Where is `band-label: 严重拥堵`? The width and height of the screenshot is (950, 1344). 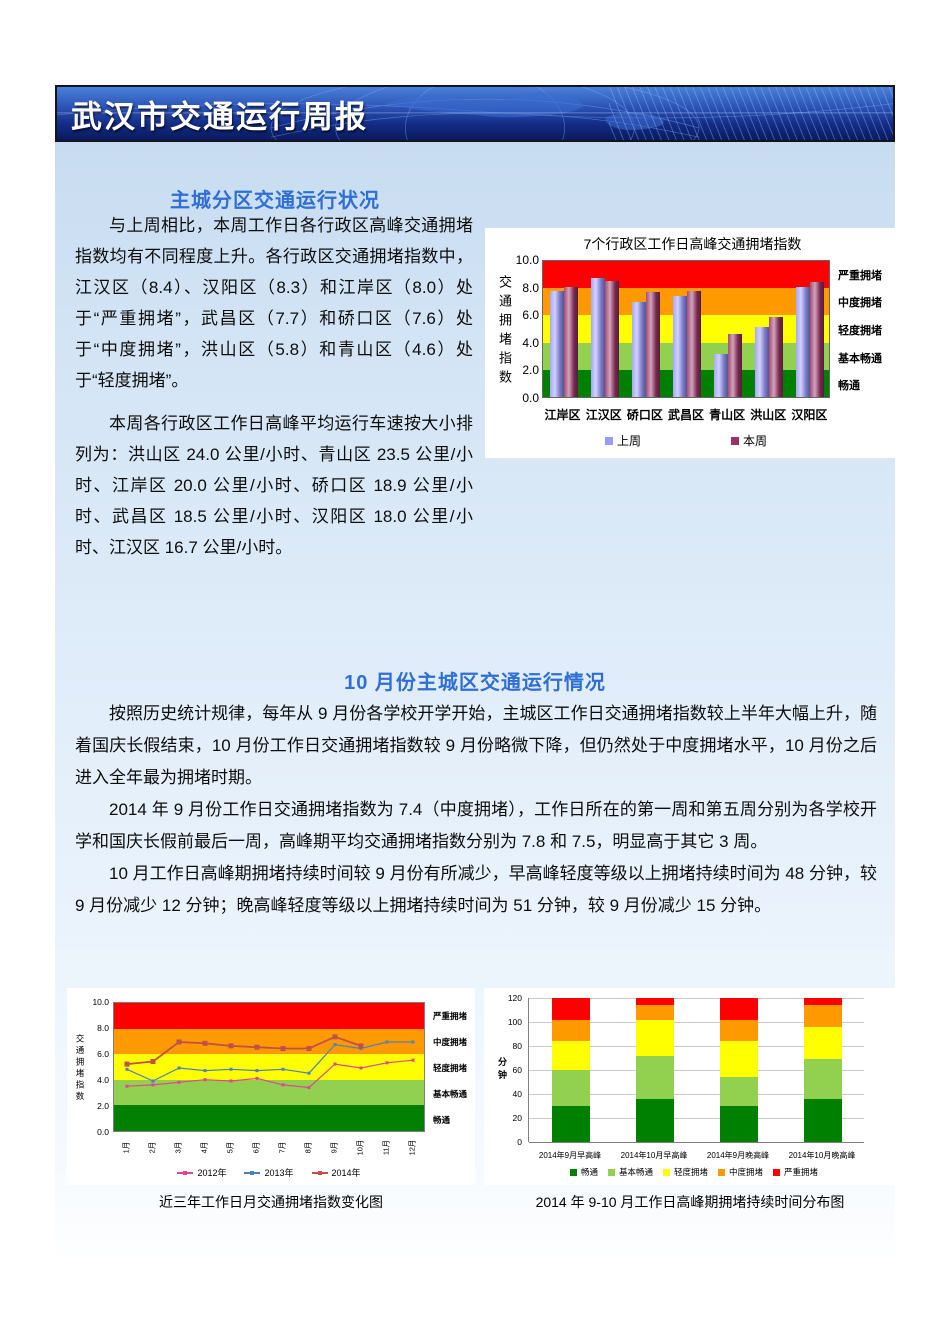
band-label: 严重拥堵 is located at coordinates (450, 1016).